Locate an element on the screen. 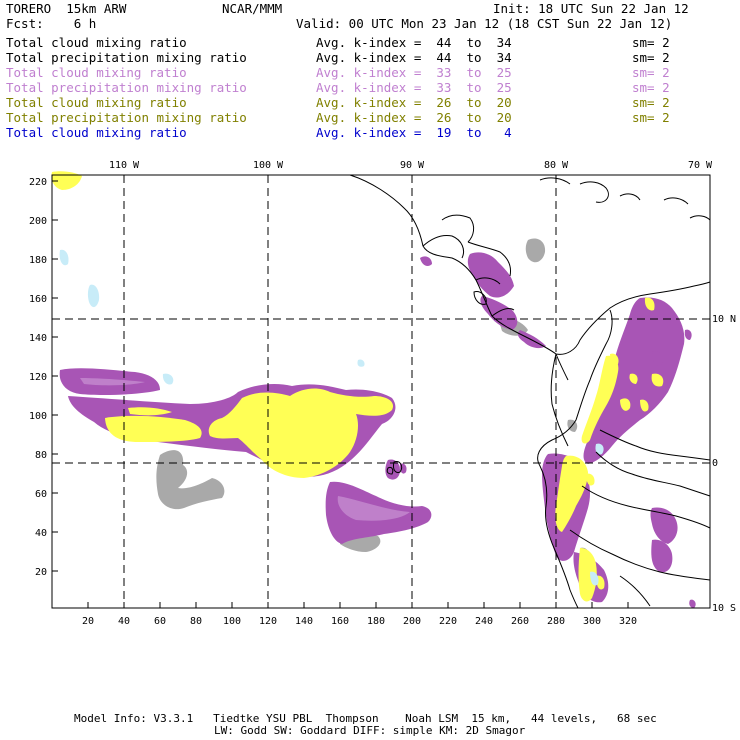  x-tick-label: 60 is located at coordinates (160, 621).